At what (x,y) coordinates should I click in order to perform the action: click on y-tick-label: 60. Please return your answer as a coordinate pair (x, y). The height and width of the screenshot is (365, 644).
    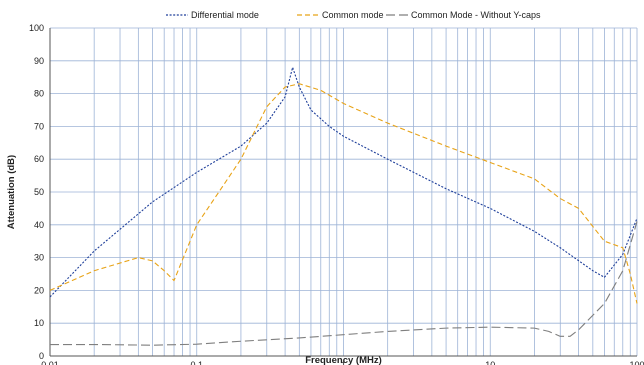
    Looking at the image, I should click on (39, 159).